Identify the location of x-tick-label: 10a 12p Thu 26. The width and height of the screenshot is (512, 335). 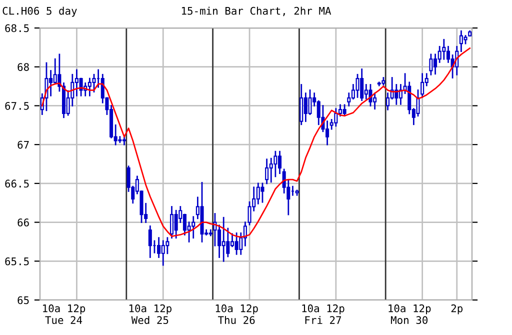
(237, 314).